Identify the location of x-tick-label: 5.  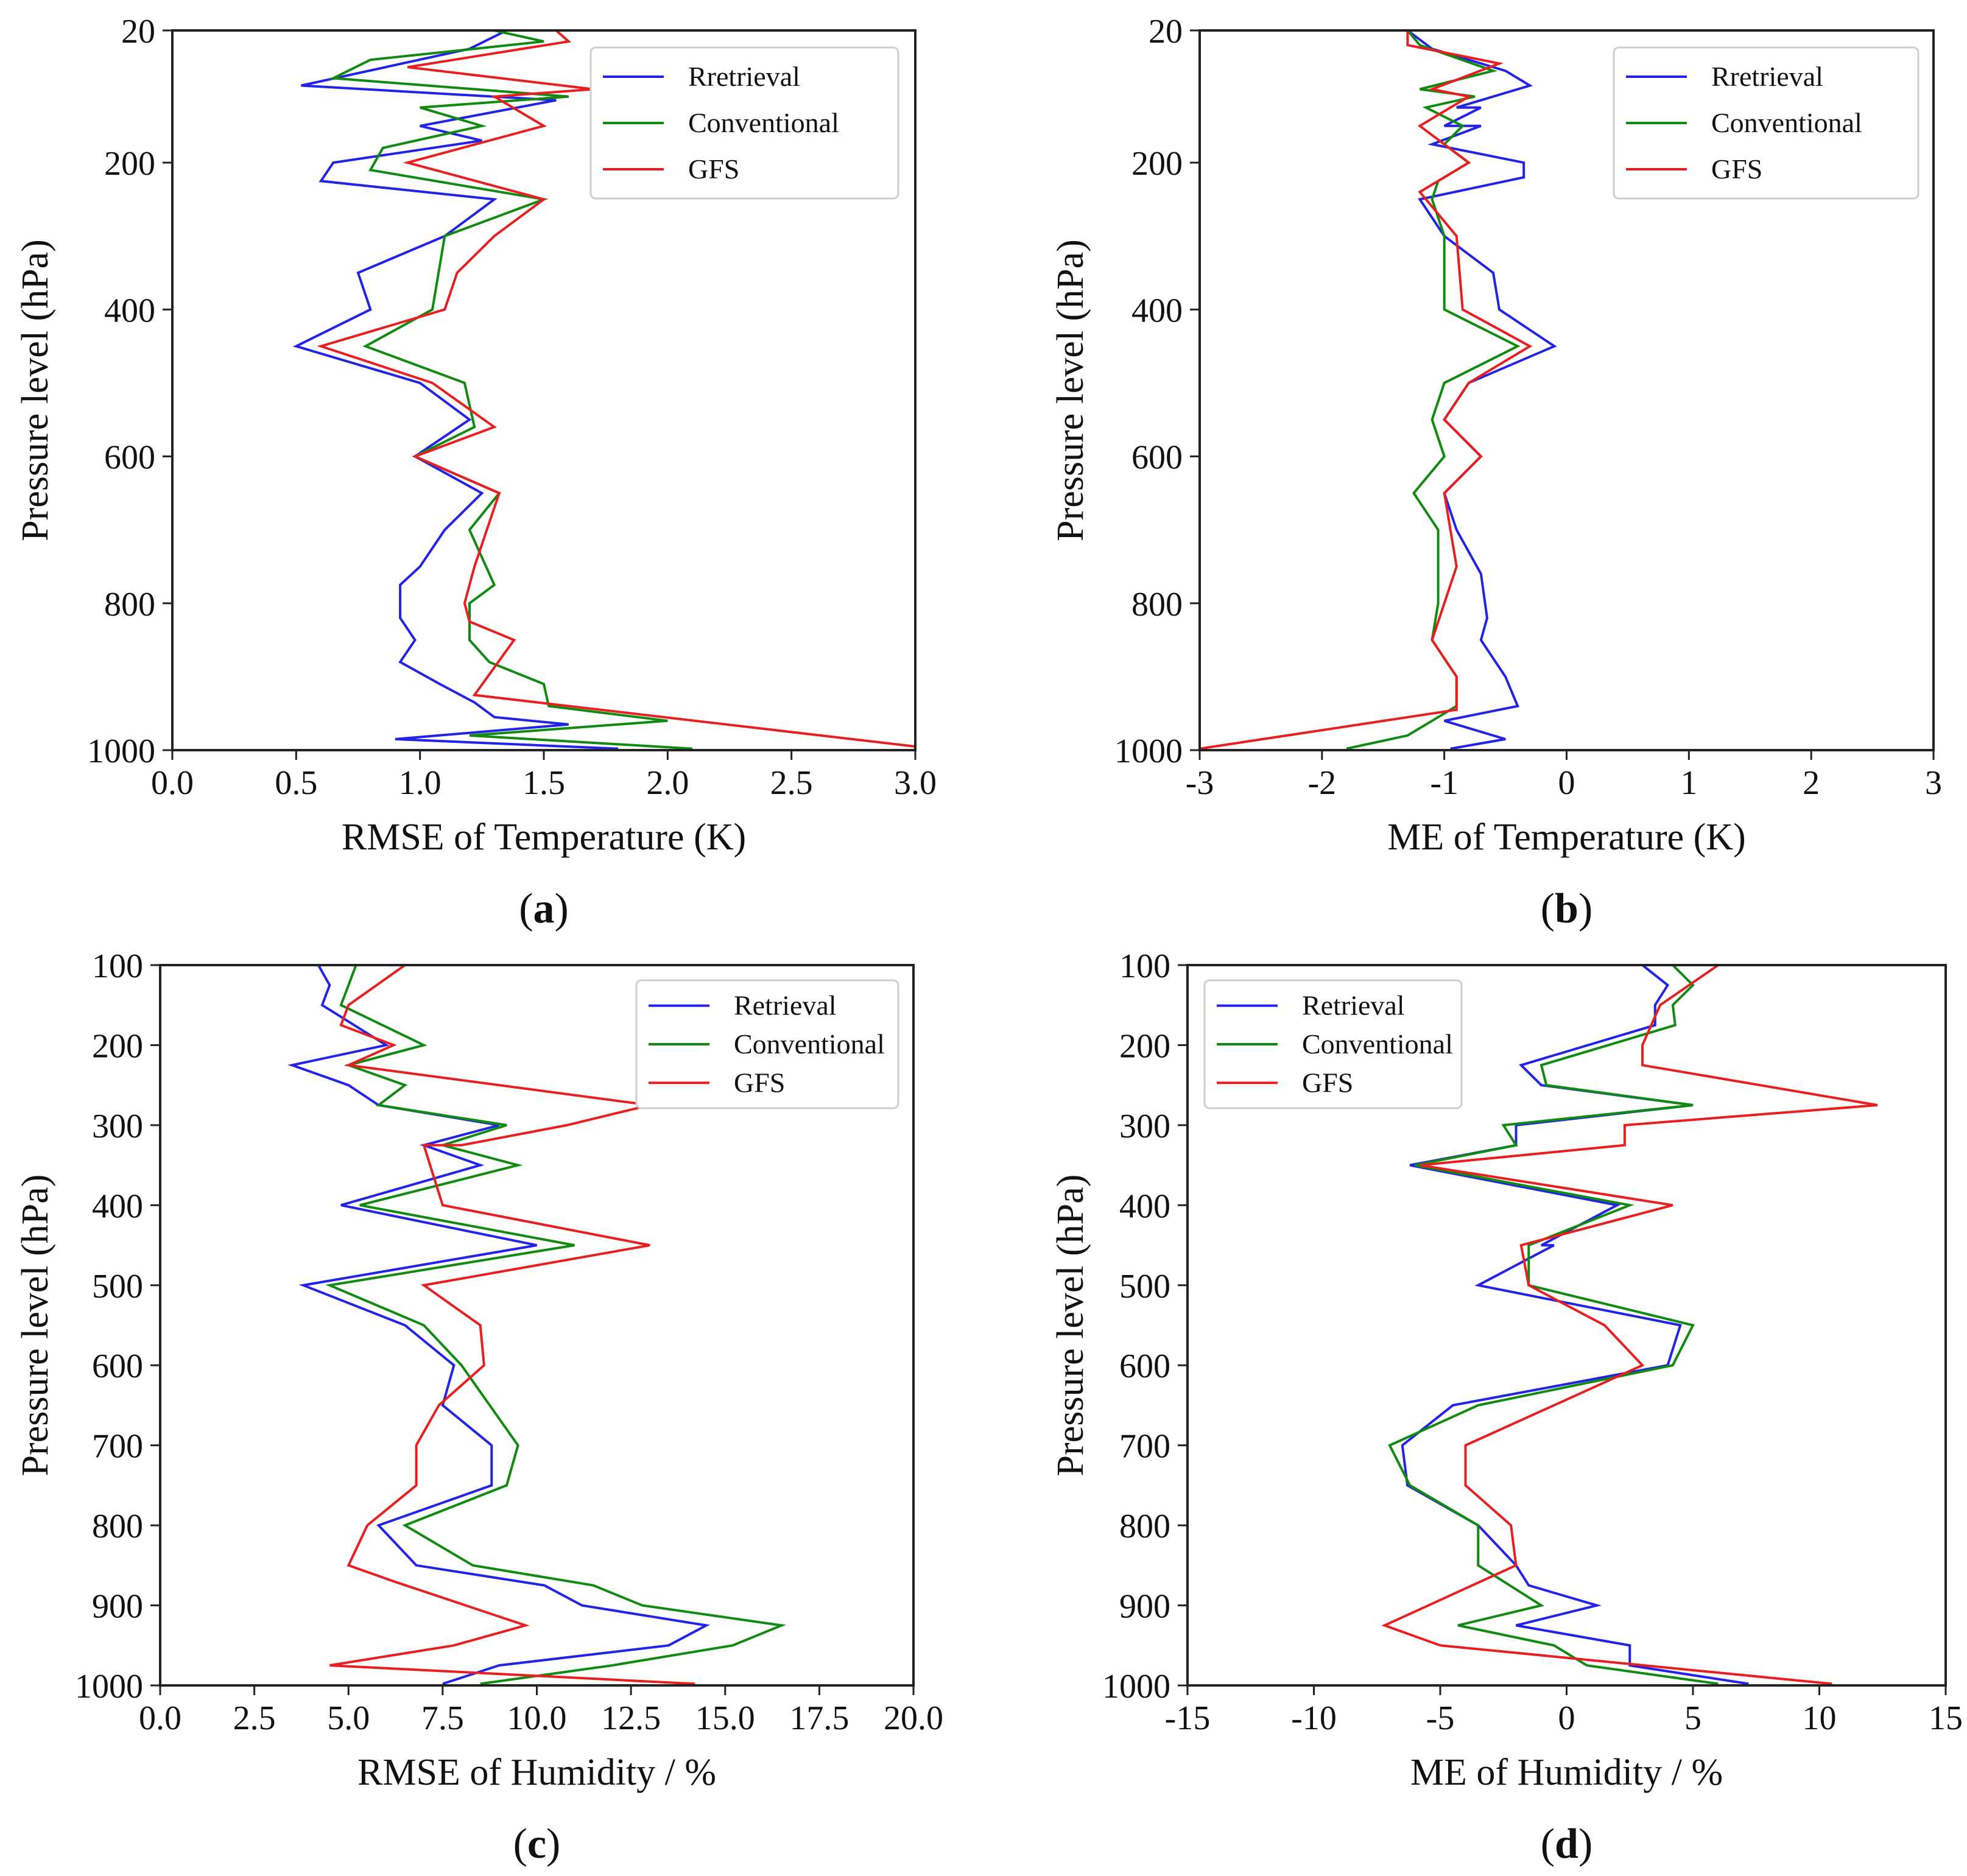
(1692, 1718).